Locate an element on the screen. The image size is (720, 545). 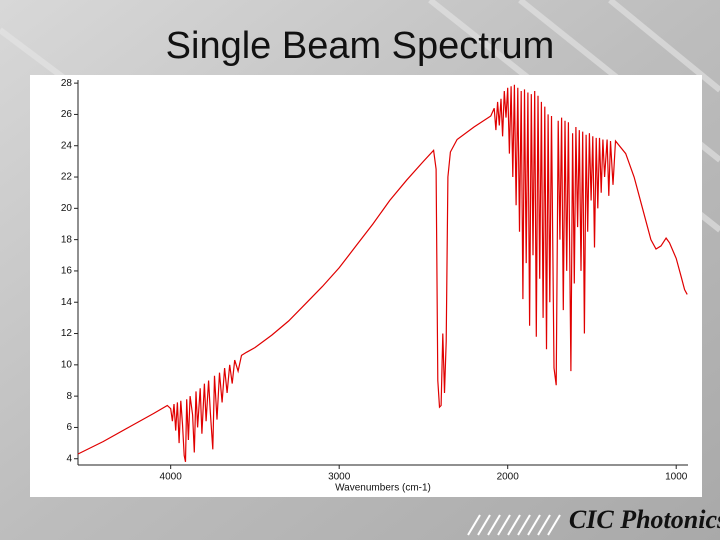
y-tick-label: 24 is located at coordinates (67, 145).